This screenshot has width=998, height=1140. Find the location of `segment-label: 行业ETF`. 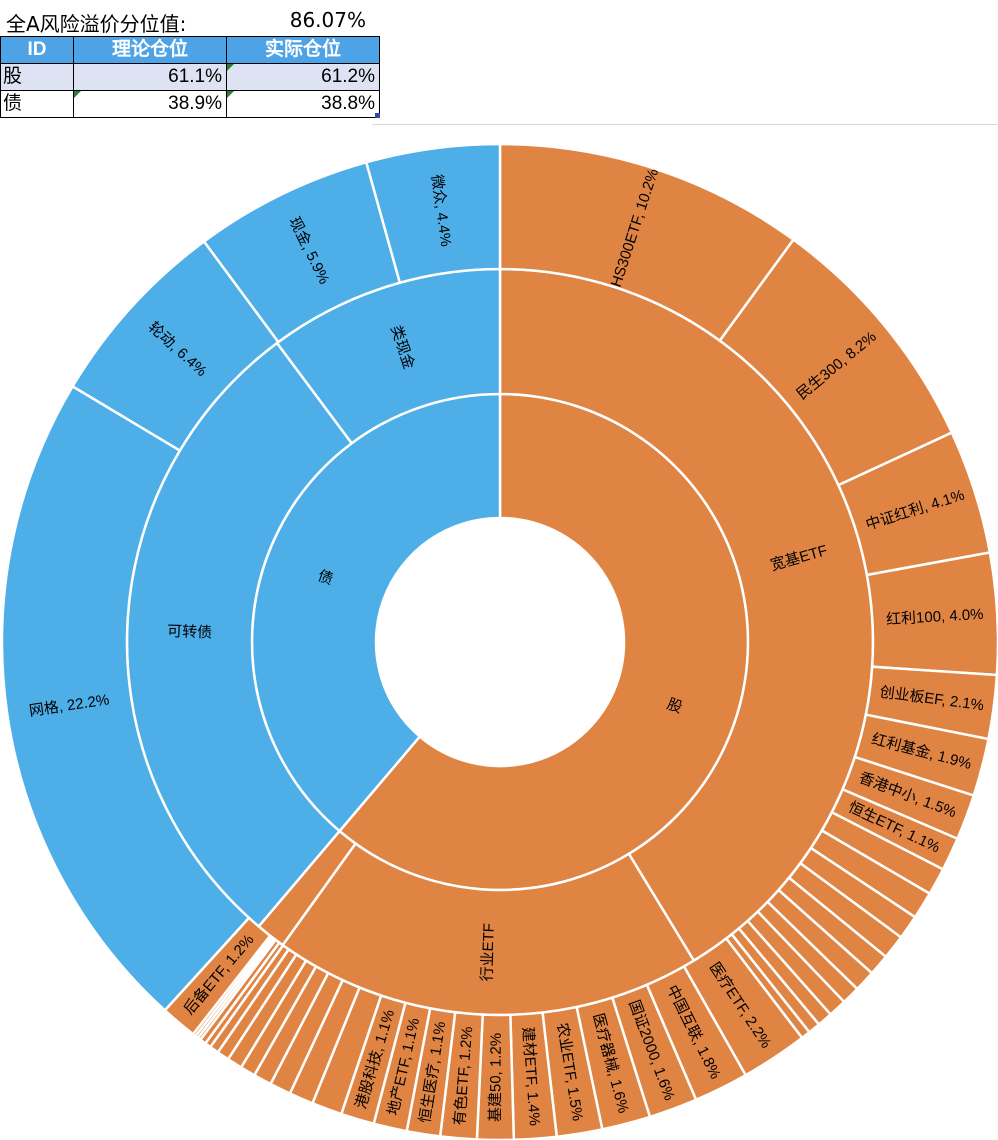

segment-label: 行业ETF is located at coordinates (488, 952).